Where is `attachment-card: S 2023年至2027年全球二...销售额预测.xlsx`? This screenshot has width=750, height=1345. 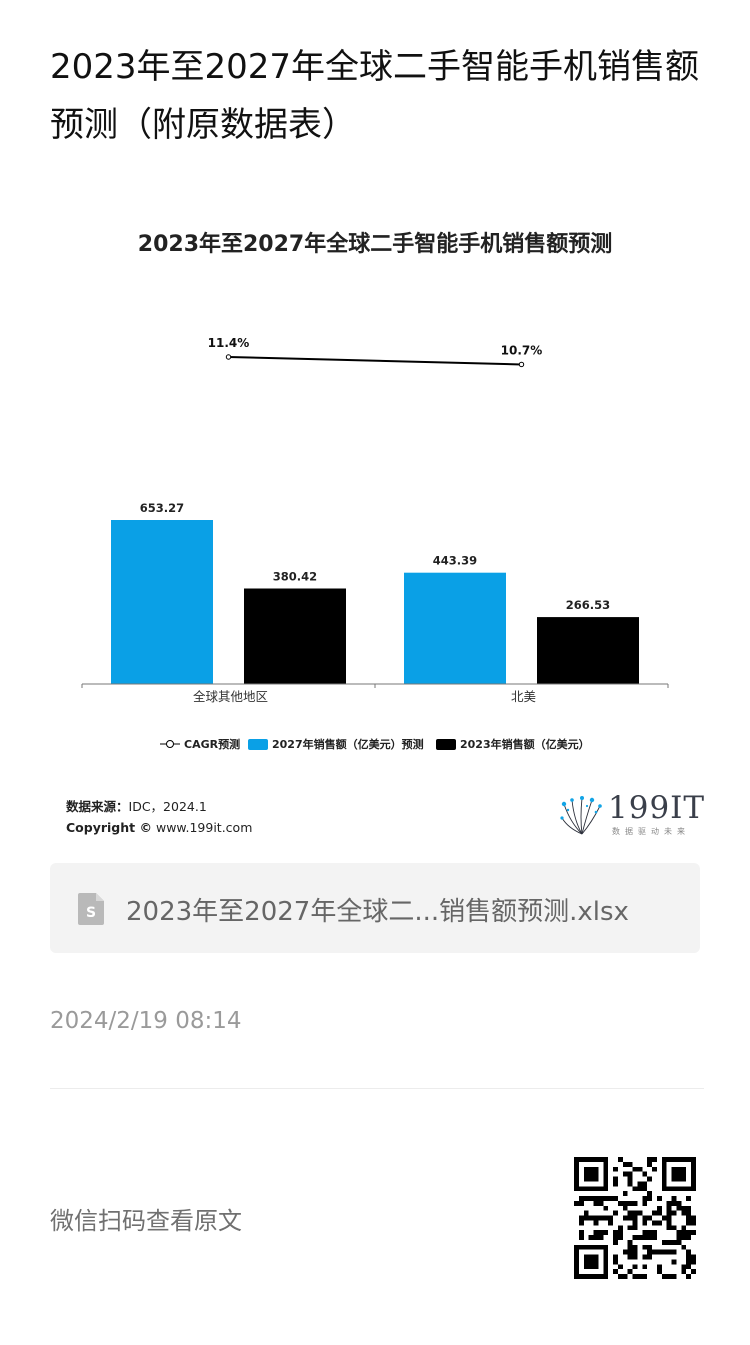 attachment-card: S 2023年至2027年全球二...销售额预测.xlsx is located at coordinates (375, 908).